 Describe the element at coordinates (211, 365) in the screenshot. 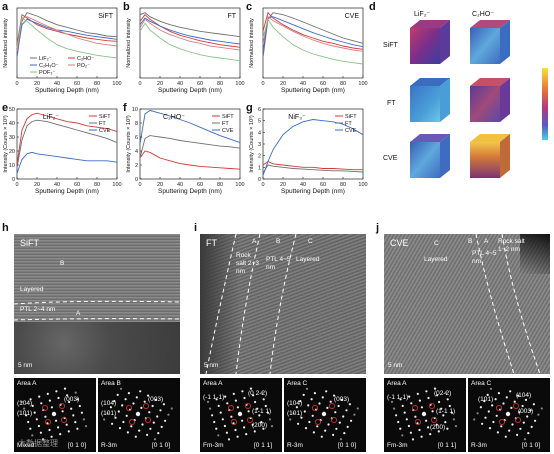

I see `scale-bar-label: 5 nm` at that location.